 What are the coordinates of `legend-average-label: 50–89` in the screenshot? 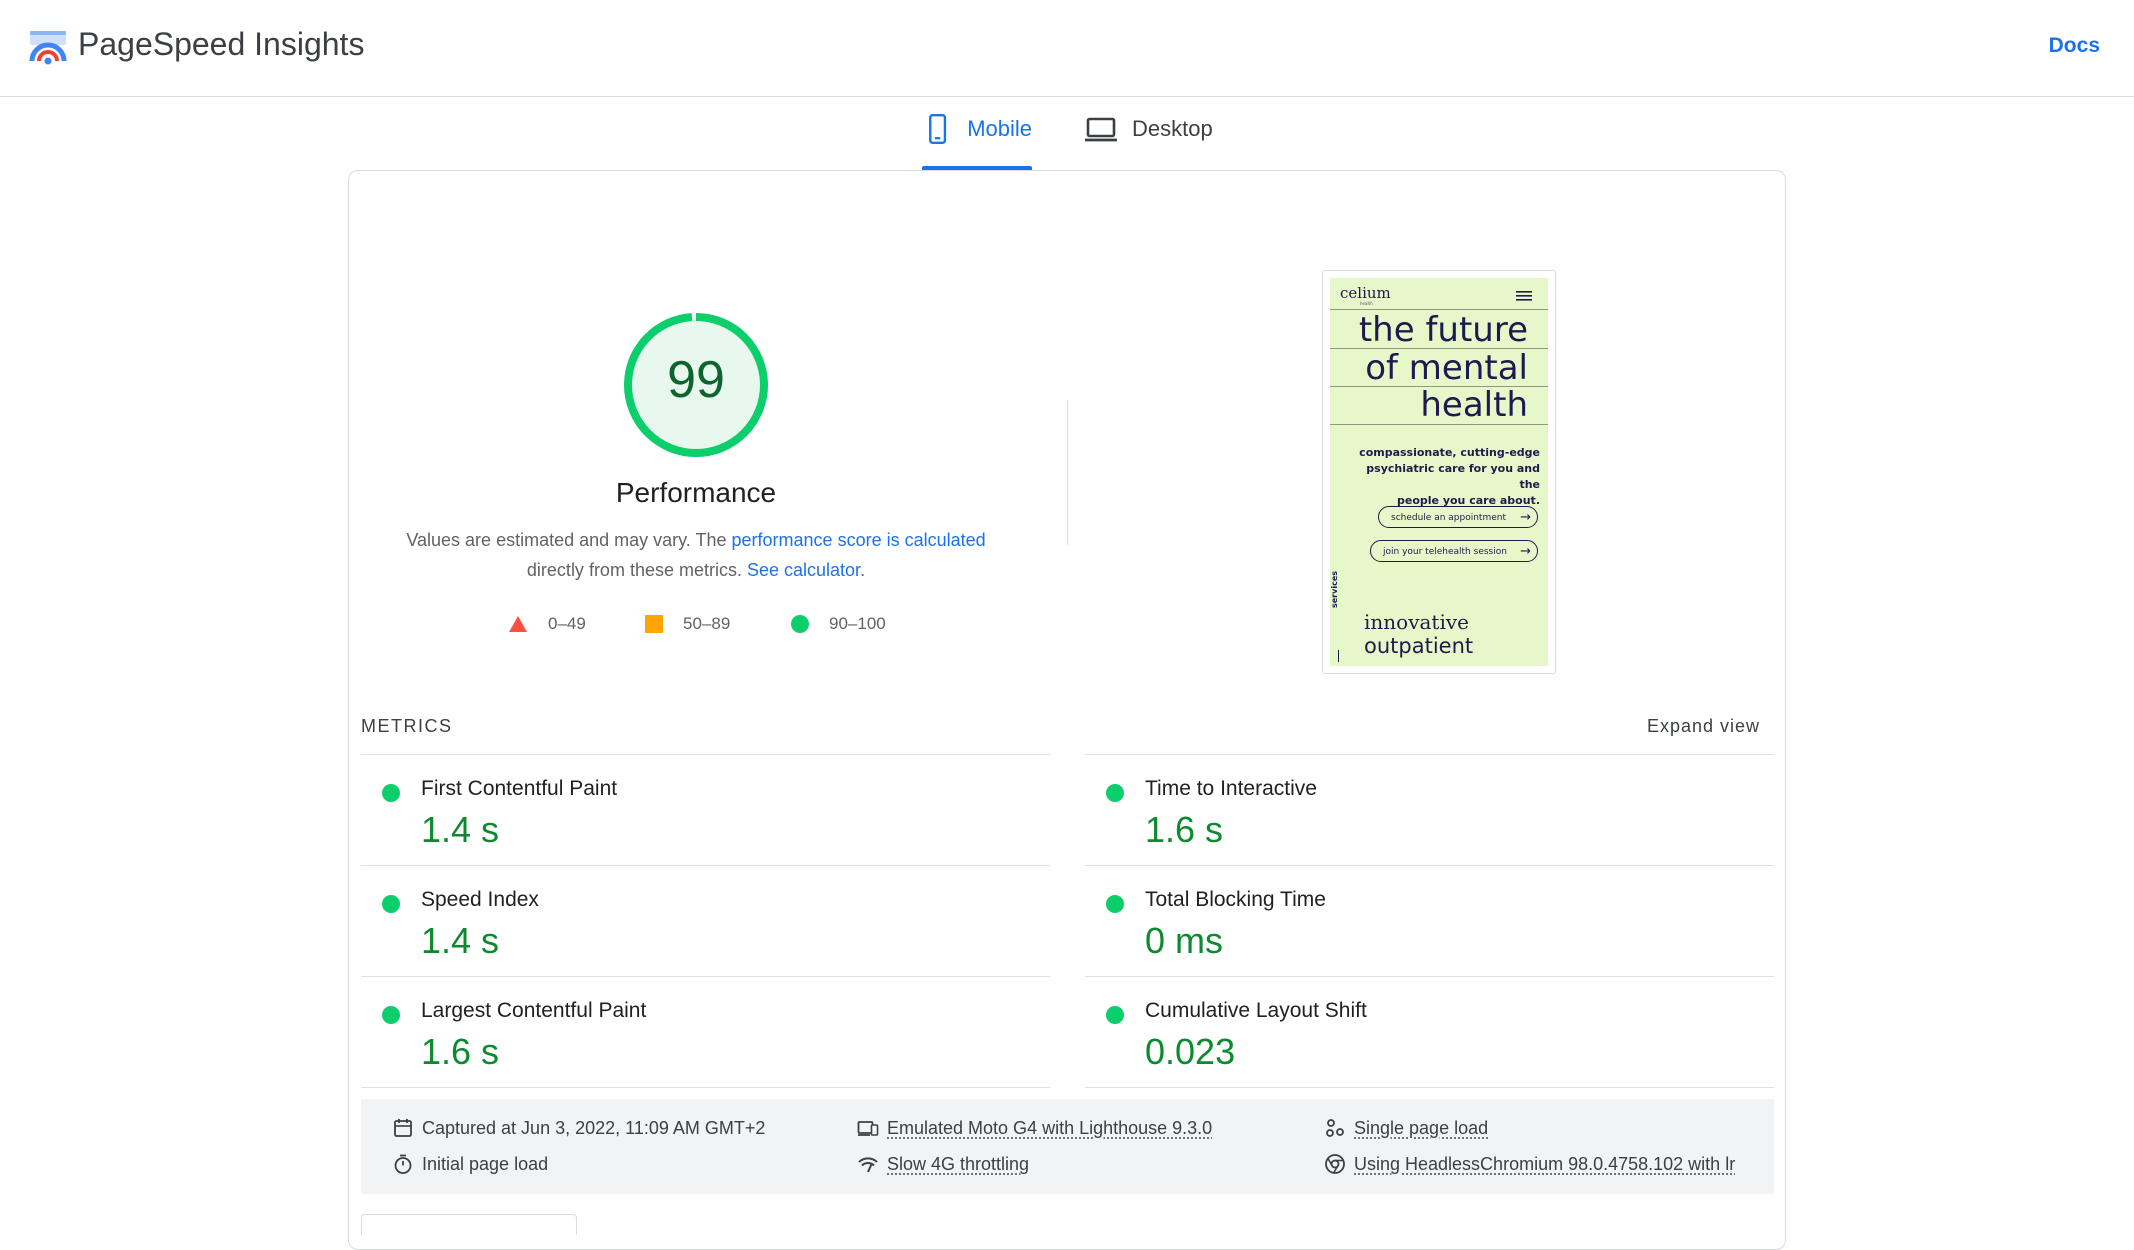 It's located at (707, 623).